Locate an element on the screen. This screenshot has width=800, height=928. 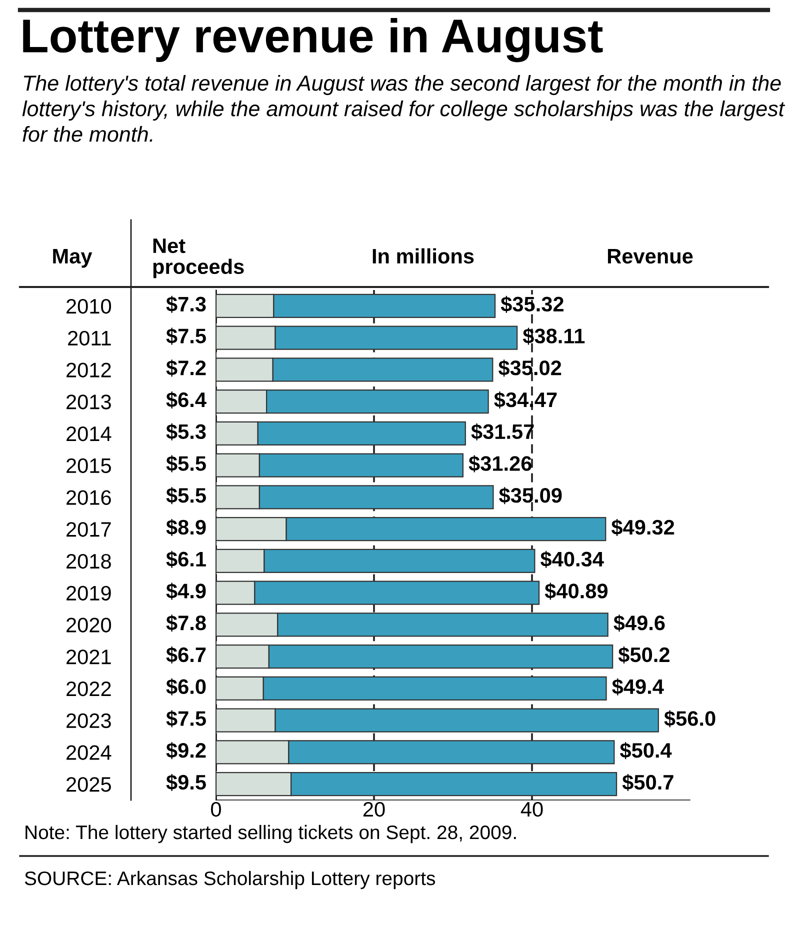
chart-title: Lottery revenue in August is located at coordinates (313, 40).